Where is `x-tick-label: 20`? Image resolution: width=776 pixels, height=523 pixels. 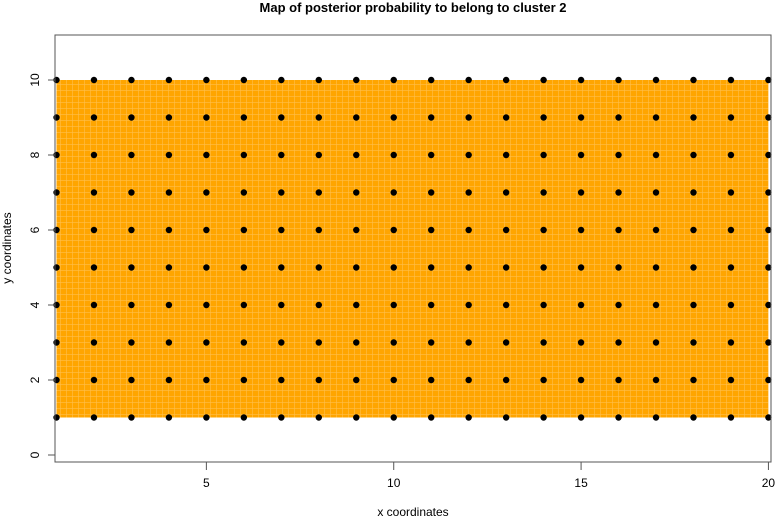 x-tick-label: 20 is located at coordinates (769, 483).